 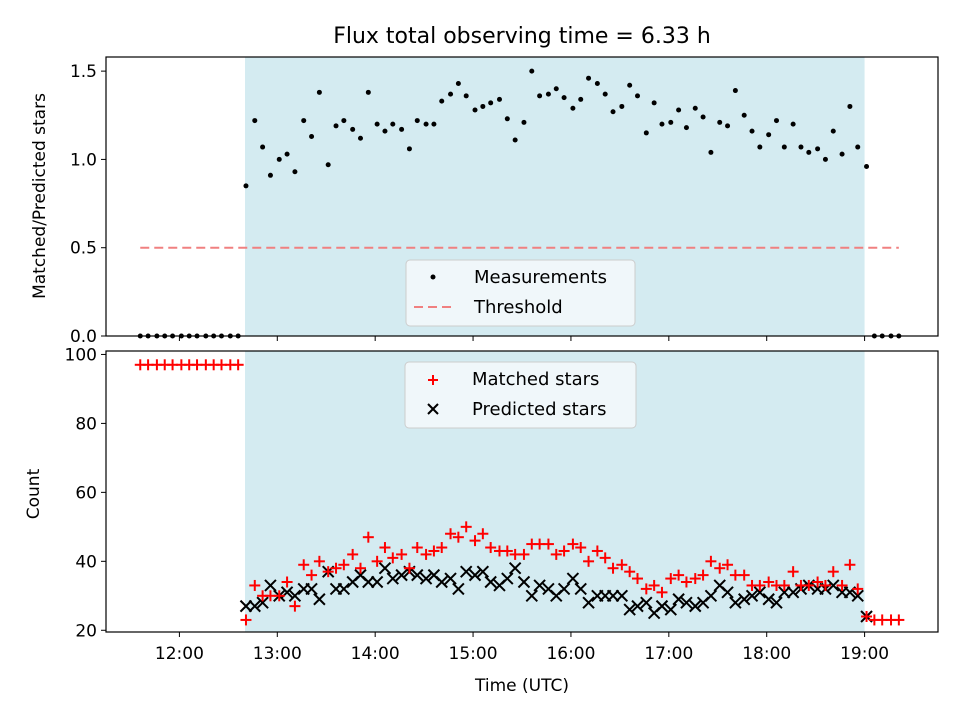 What do you see at coordinates (522, 36) in the screenshot?
I see `chart-title: Flux total observing time = 6.33 h` at bounding box center [522, 36].